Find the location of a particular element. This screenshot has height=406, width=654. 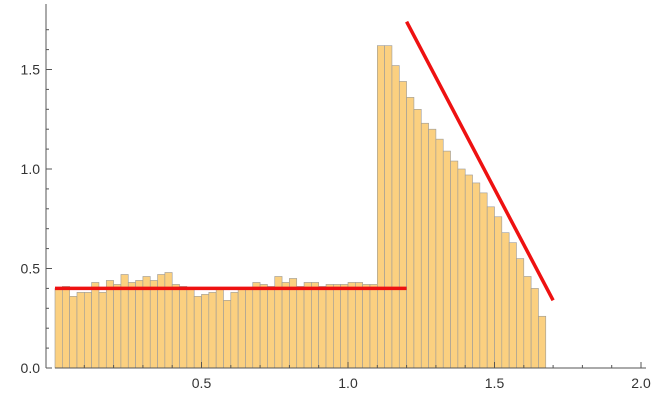

x-tick-label: 2.0 is located at coordinates (641, 383).